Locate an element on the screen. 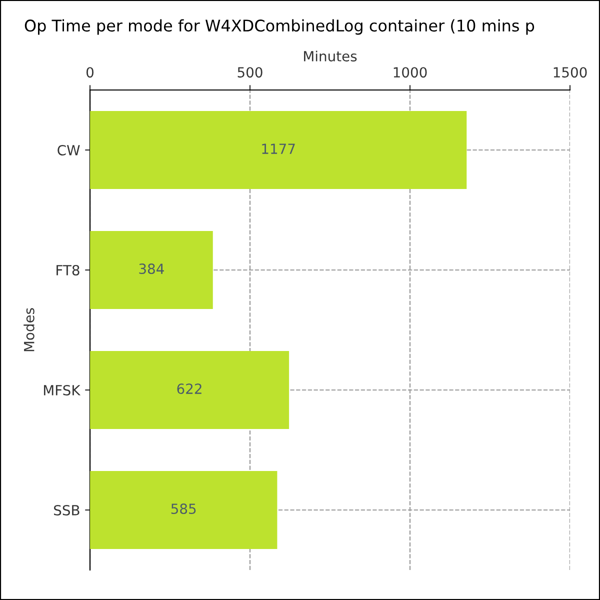 The width and height of the screenshot is (600, 600). data-label: 1177 is located at coordinates (278, 149).